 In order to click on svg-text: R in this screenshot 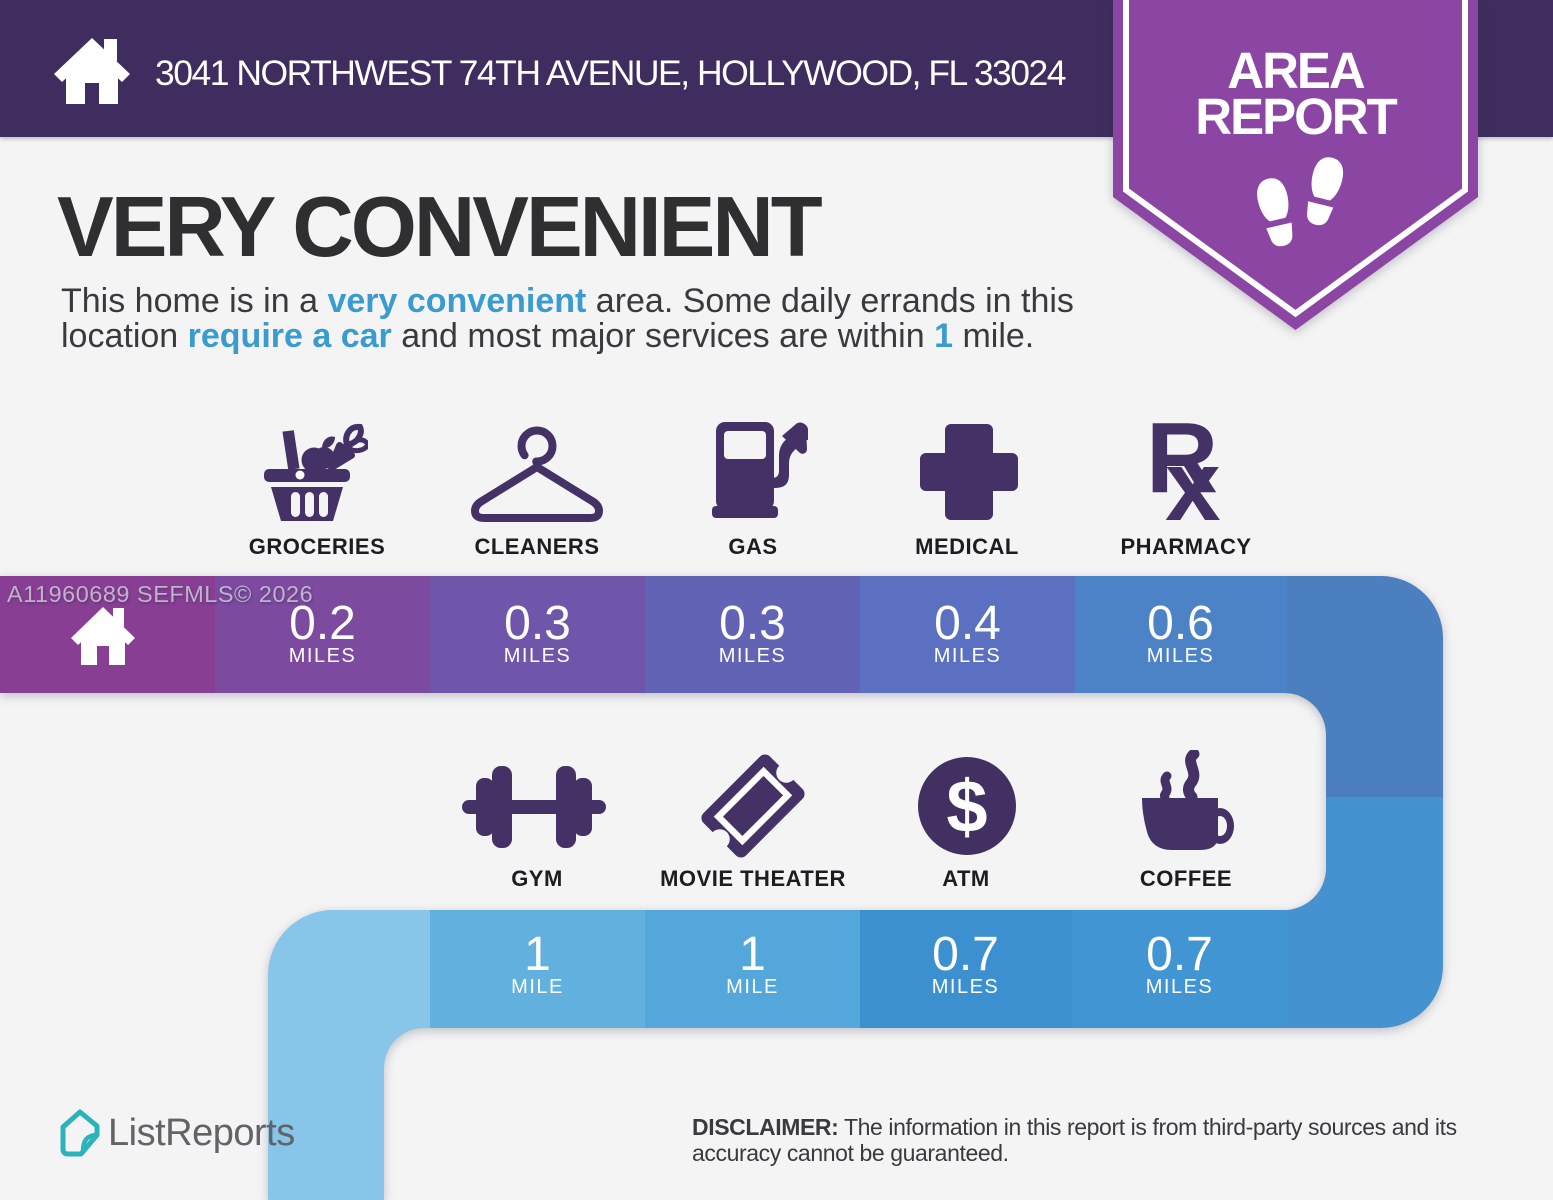, I will do `click(1182, 467)`.